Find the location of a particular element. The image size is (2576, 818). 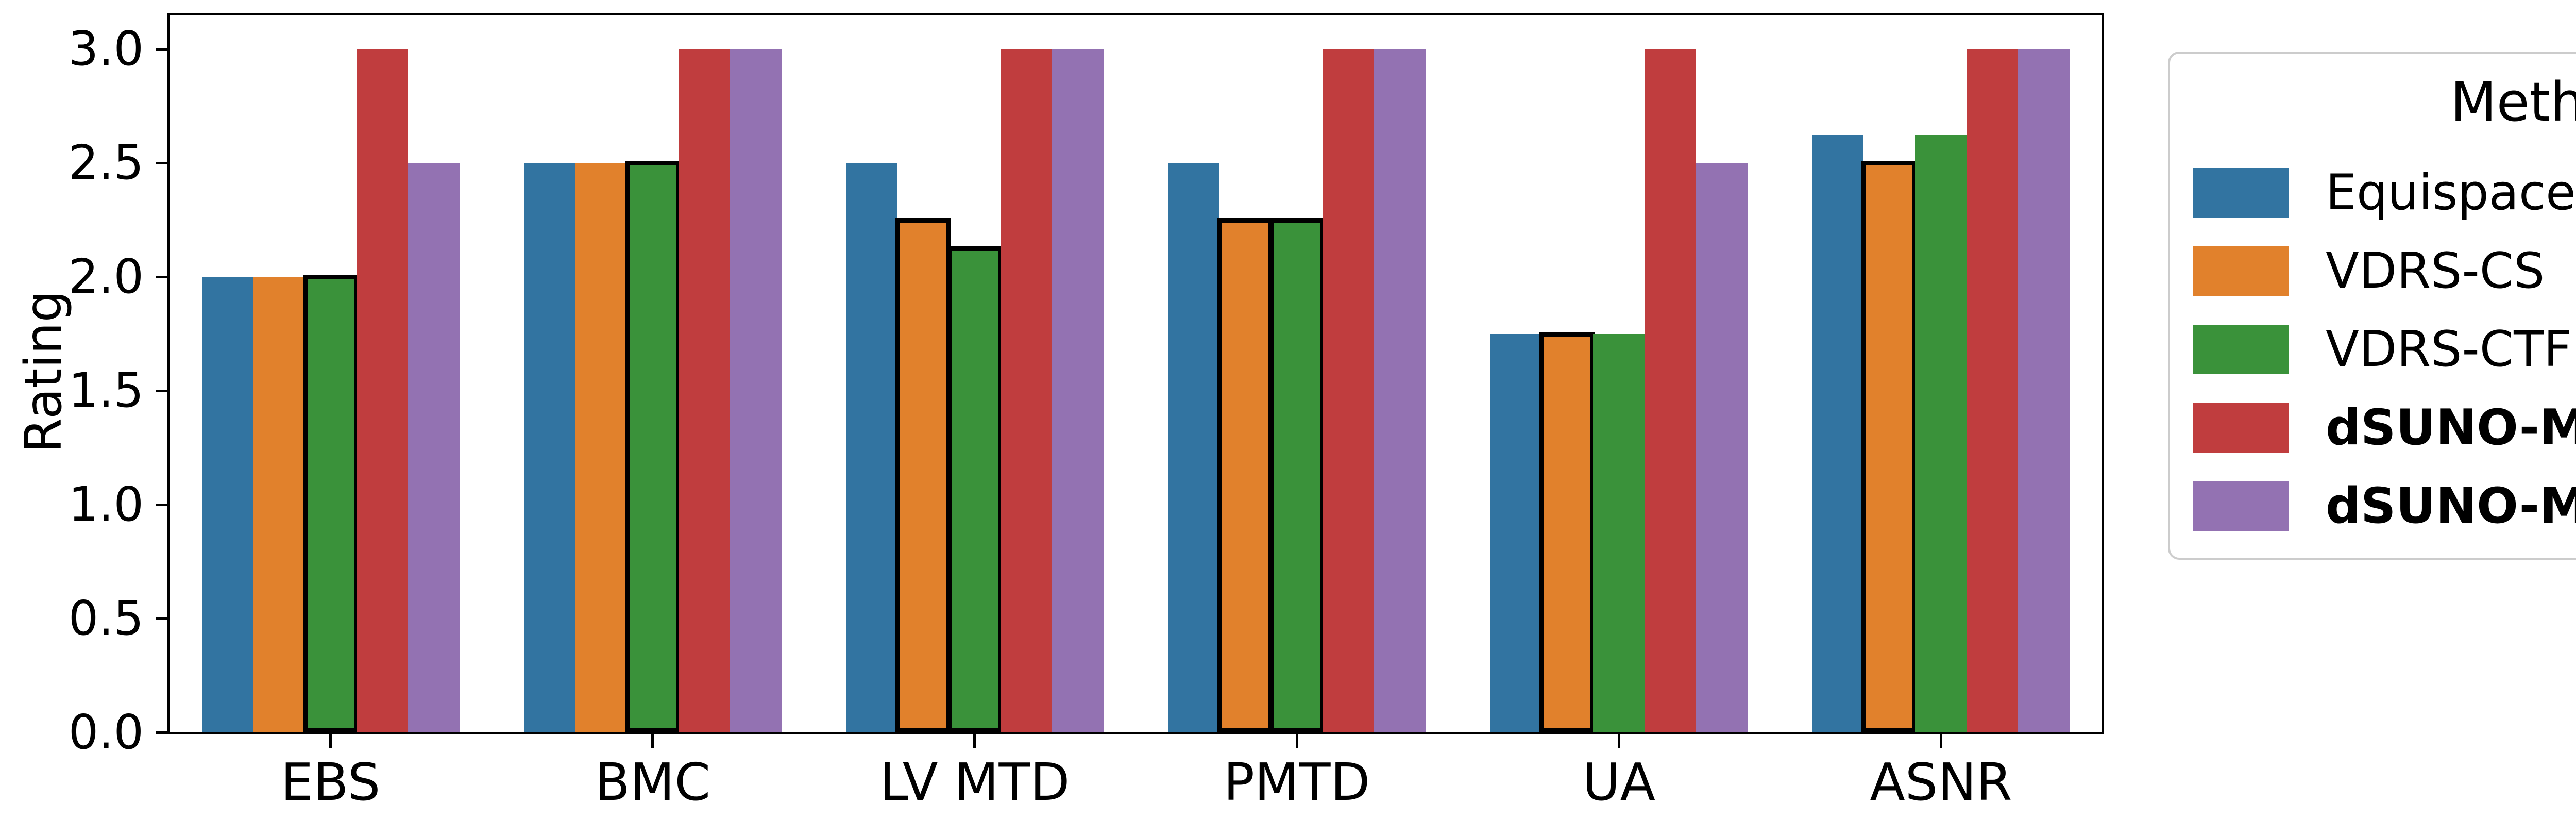

bar-asnr-vdrs-ctfnet is located at coordinates (1941, 433).